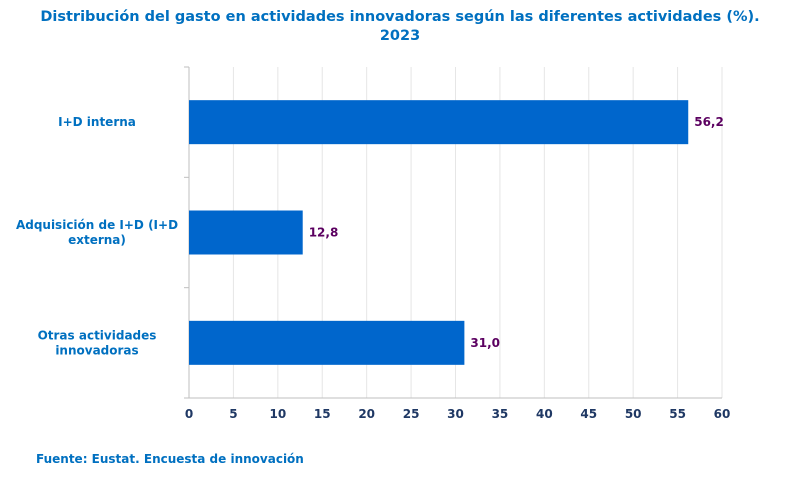  I want to click on data-label-2: 31,0, so click(485, 343).